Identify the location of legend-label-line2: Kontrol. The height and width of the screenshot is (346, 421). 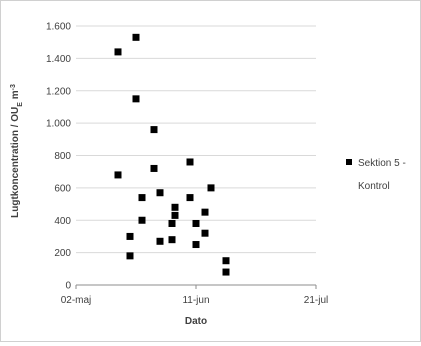
(374, 186).